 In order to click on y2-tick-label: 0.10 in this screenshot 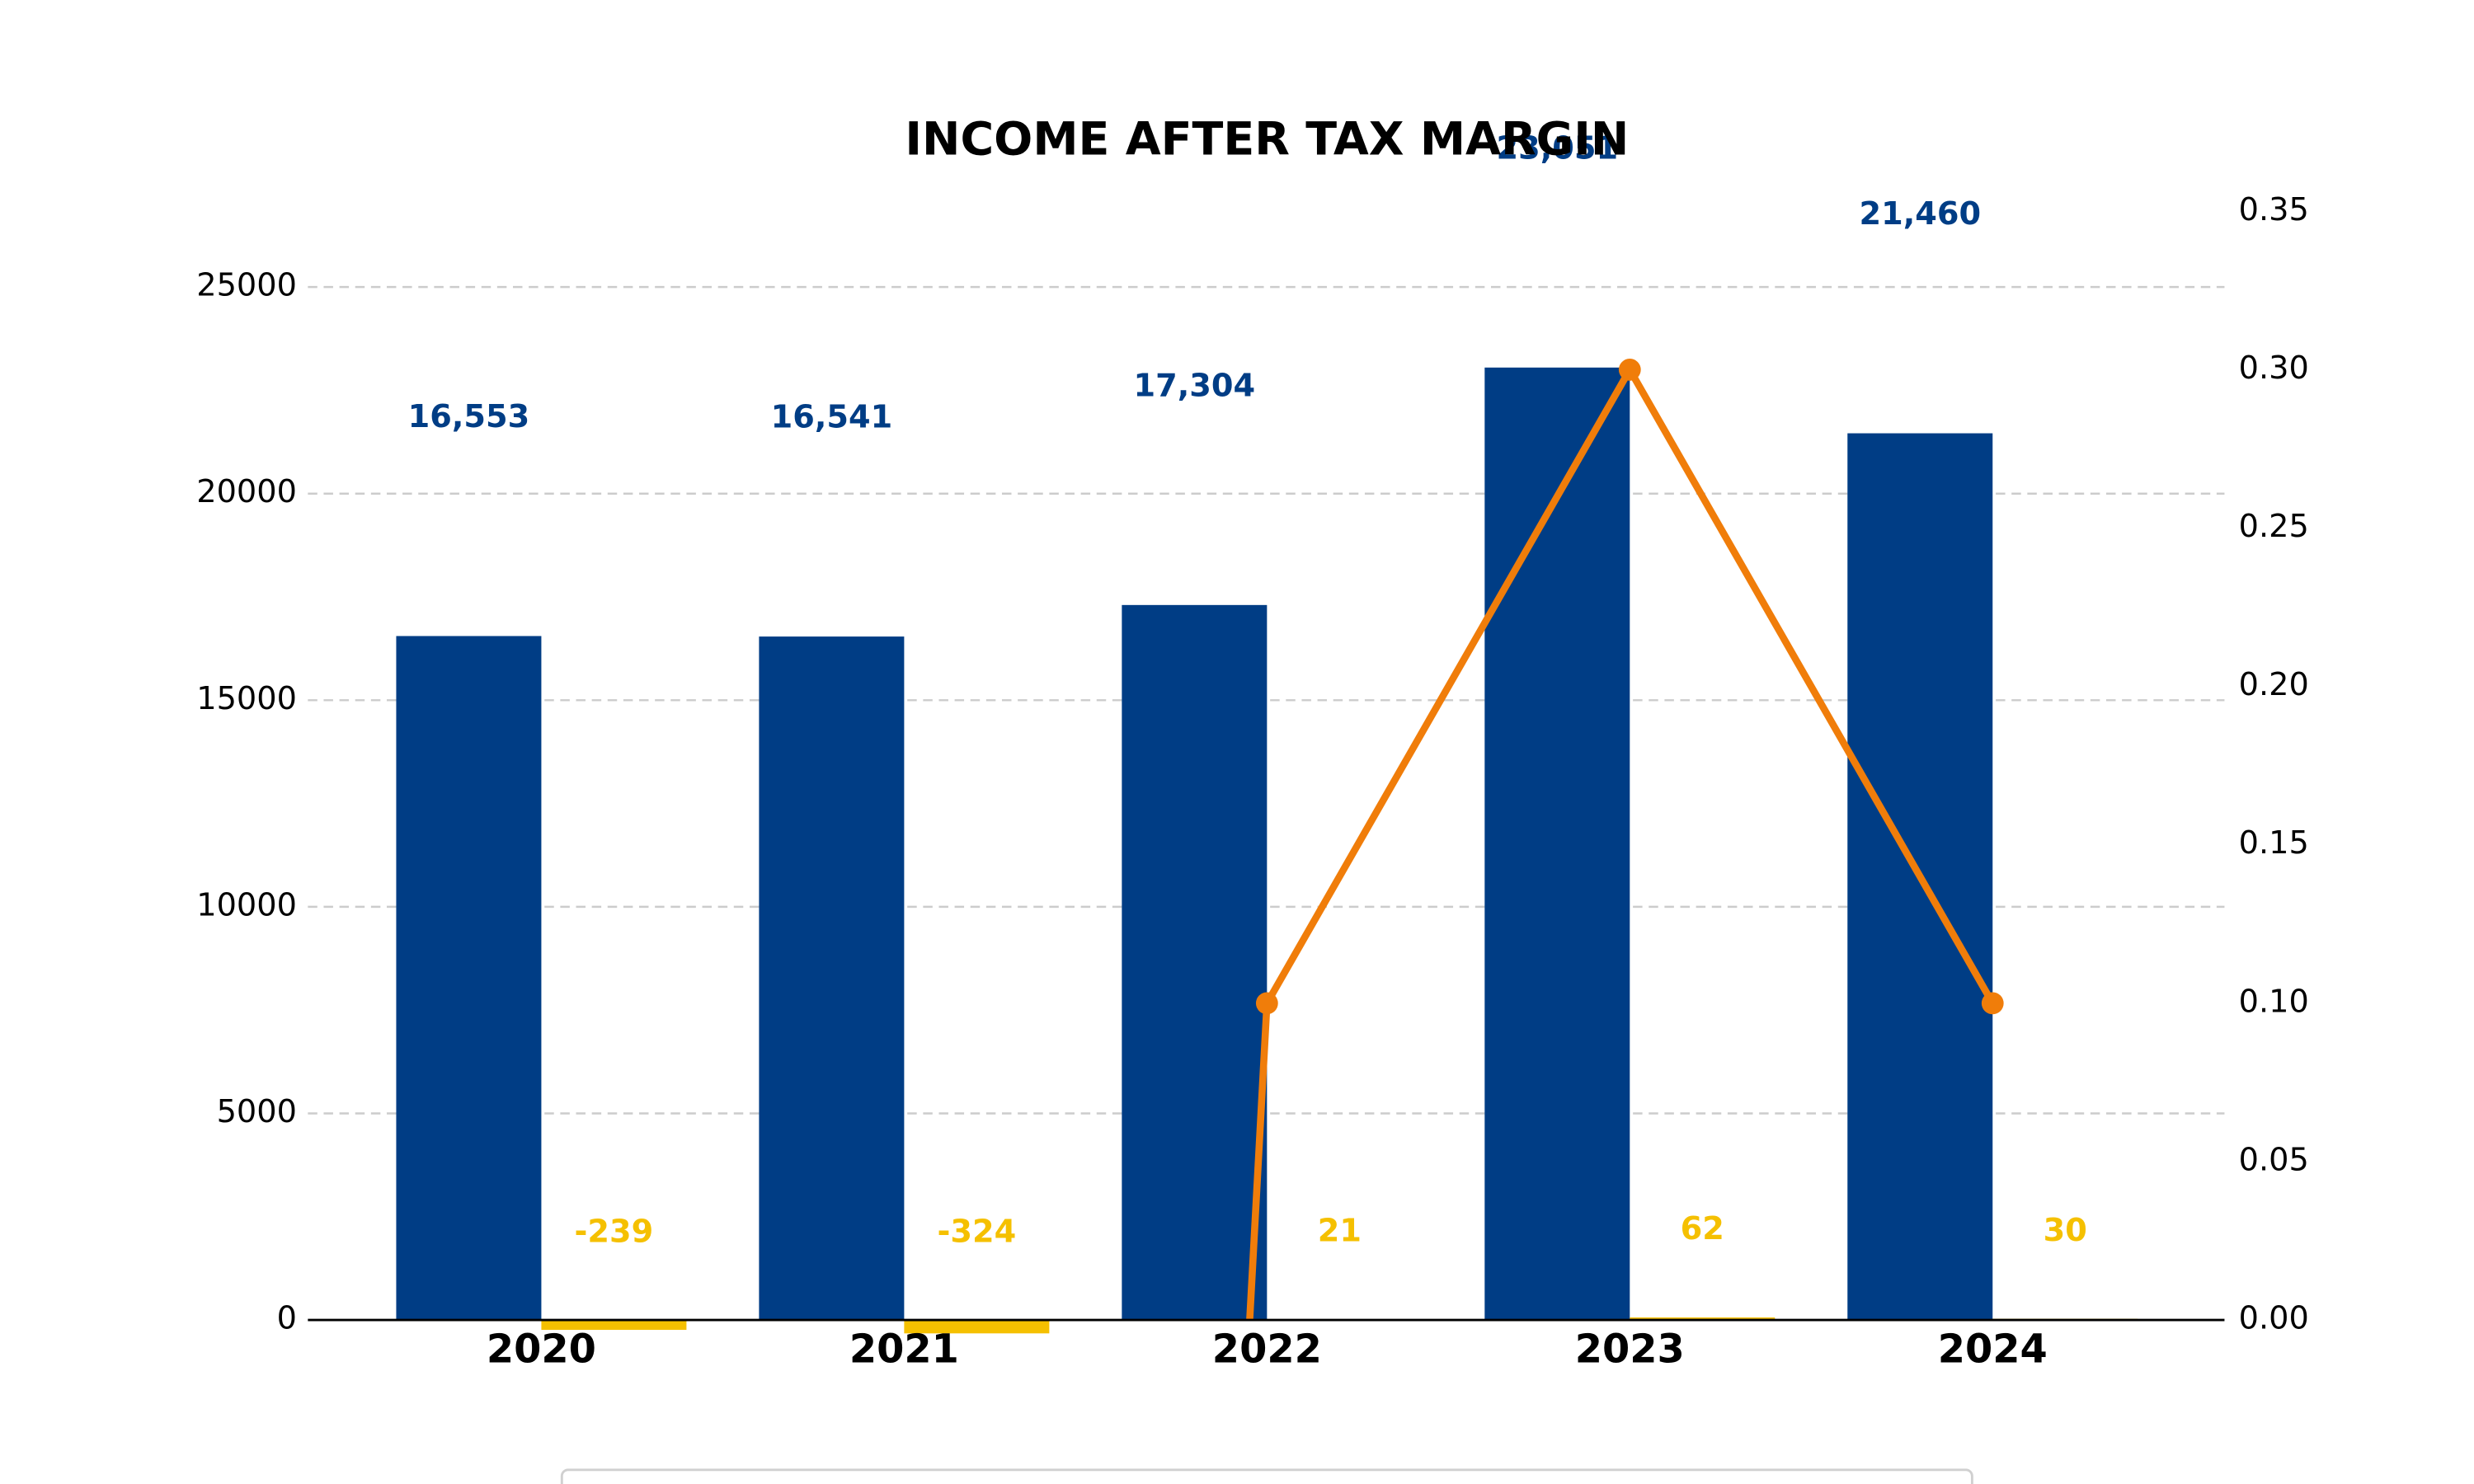, I will do `click(2274, 1001)`.